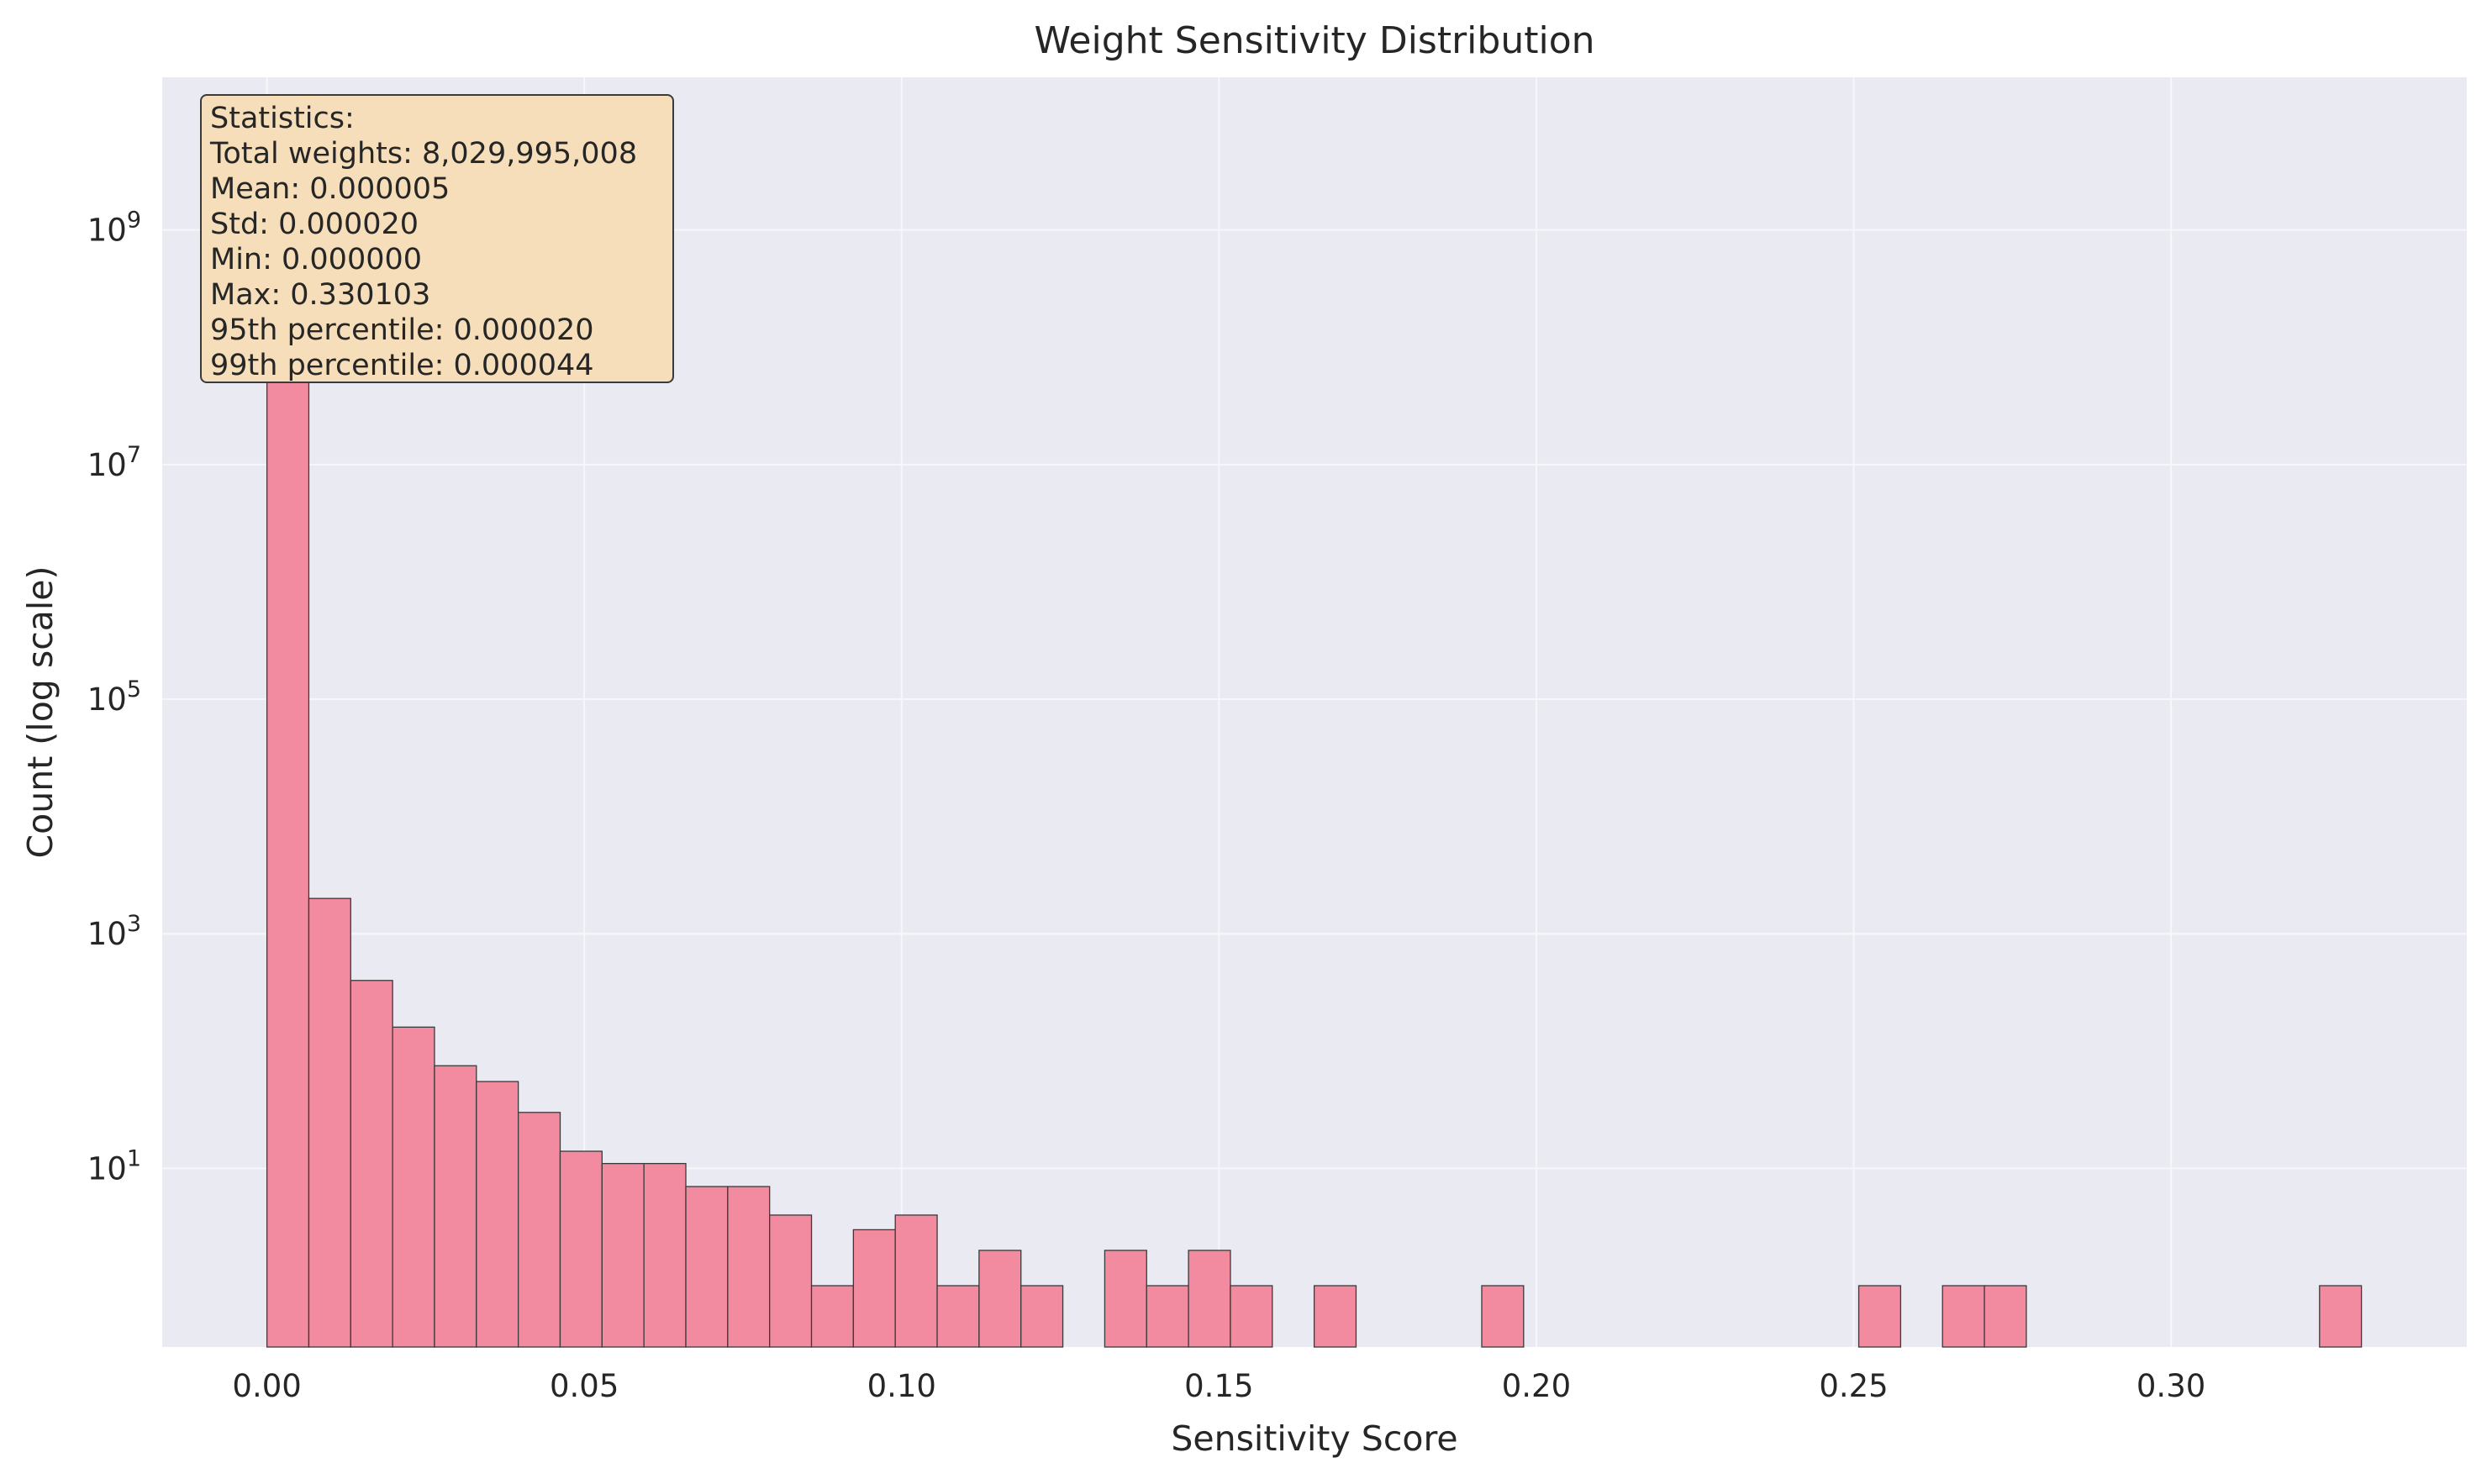 This screenshot has width=2492, height=1484. Describe the element at coordinates (1853, 1386) in the screenshot. I see `x-tick-label: 0.25` at that location.